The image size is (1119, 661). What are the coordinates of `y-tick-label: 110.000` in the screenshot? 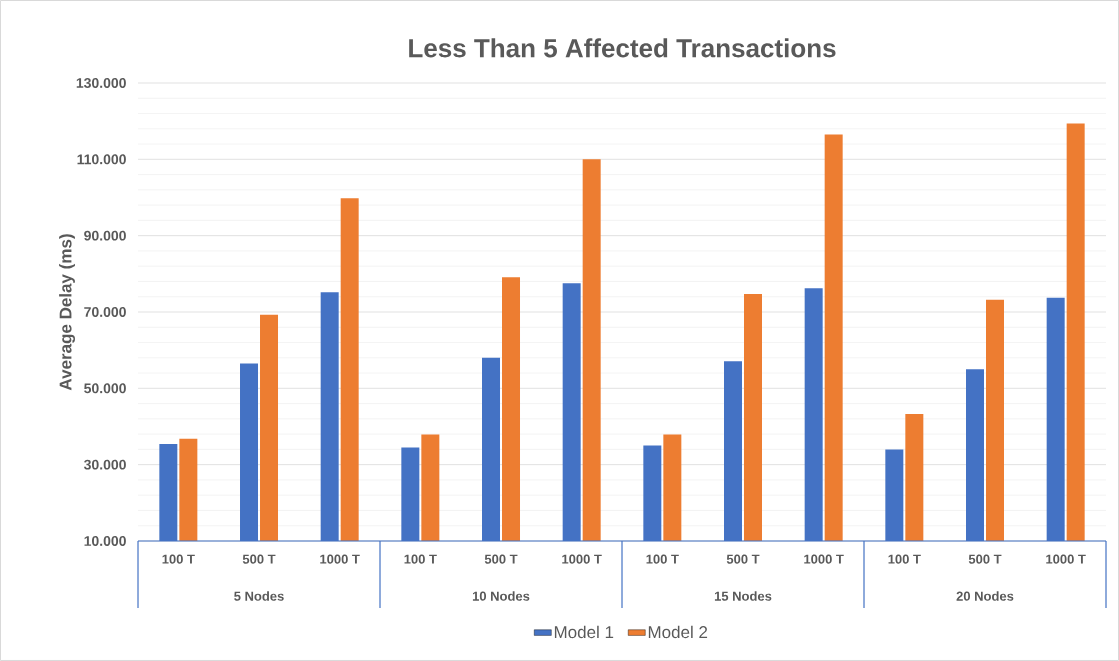 It's located at (101, 159).